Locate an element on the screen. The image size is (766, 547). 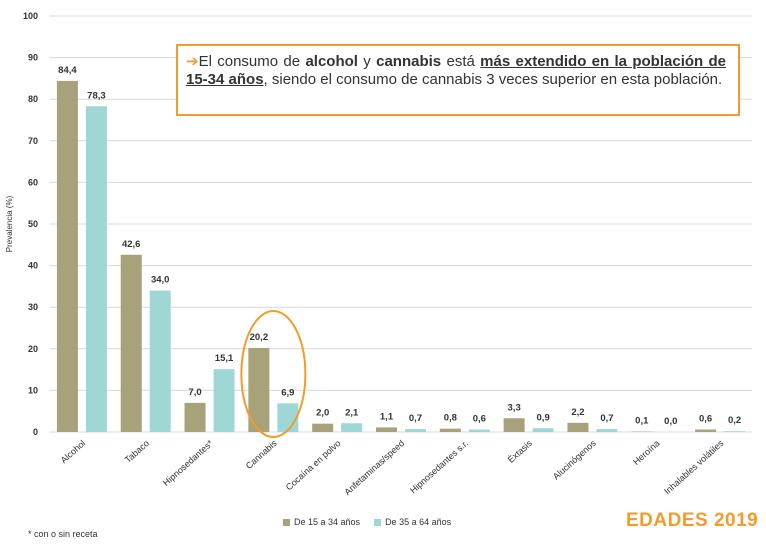
callout-text-1: El consumo de is located at coordinates (252, 61).